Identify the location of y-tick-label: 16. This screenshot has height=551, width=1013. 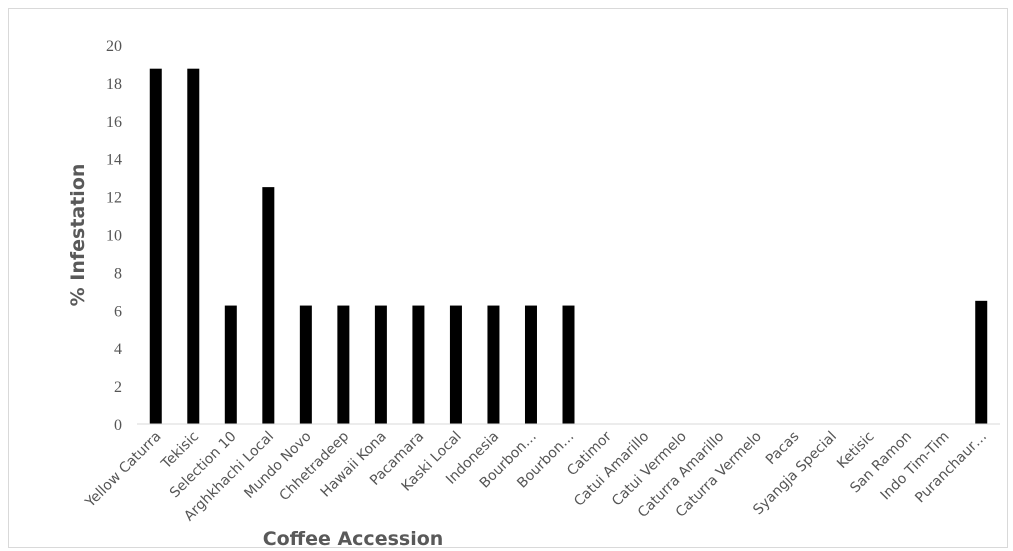
(114, 122).